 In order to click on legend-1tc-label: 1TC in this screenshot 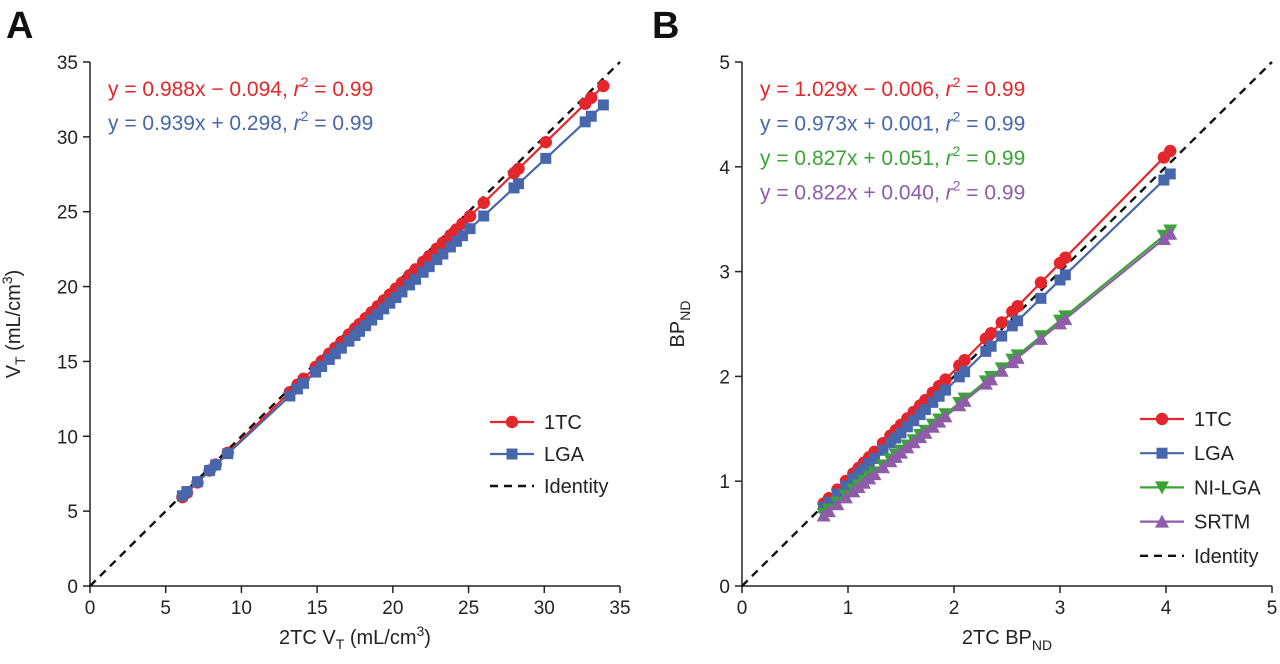, I will do `click(1213, 420)`.